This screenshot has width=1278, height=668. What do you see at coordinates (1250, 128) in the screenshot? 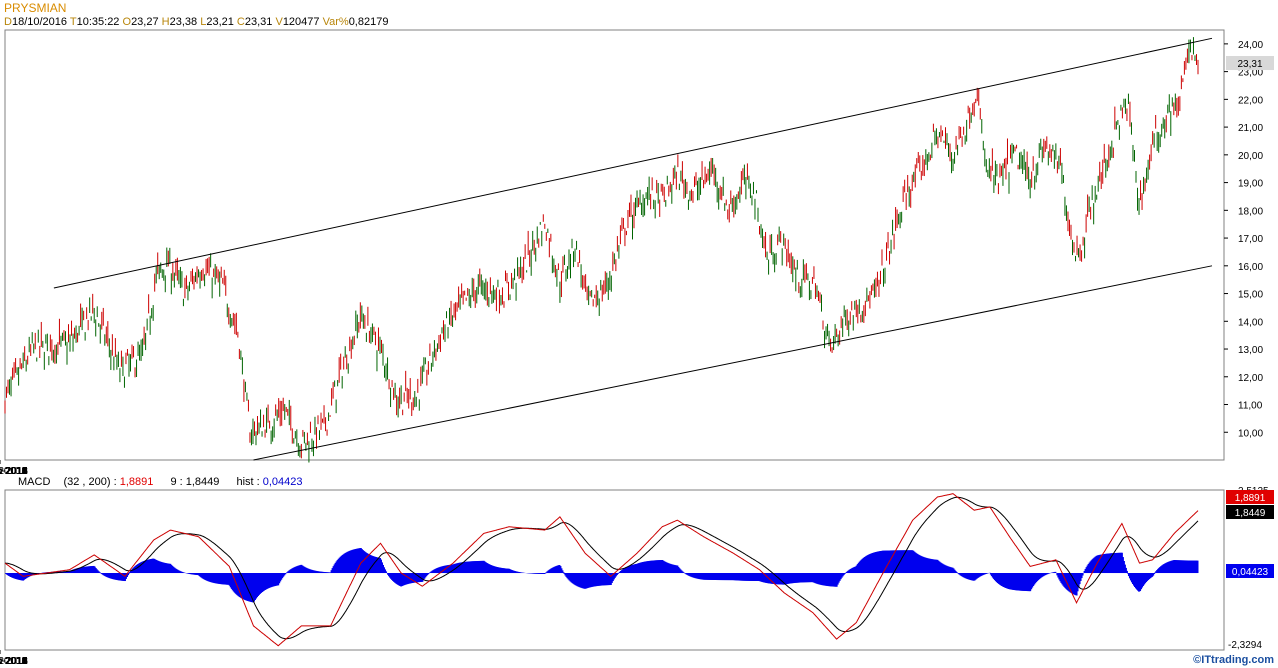
I see `price-y-tick-label: 21,00` at bounding box center [1250, 128].